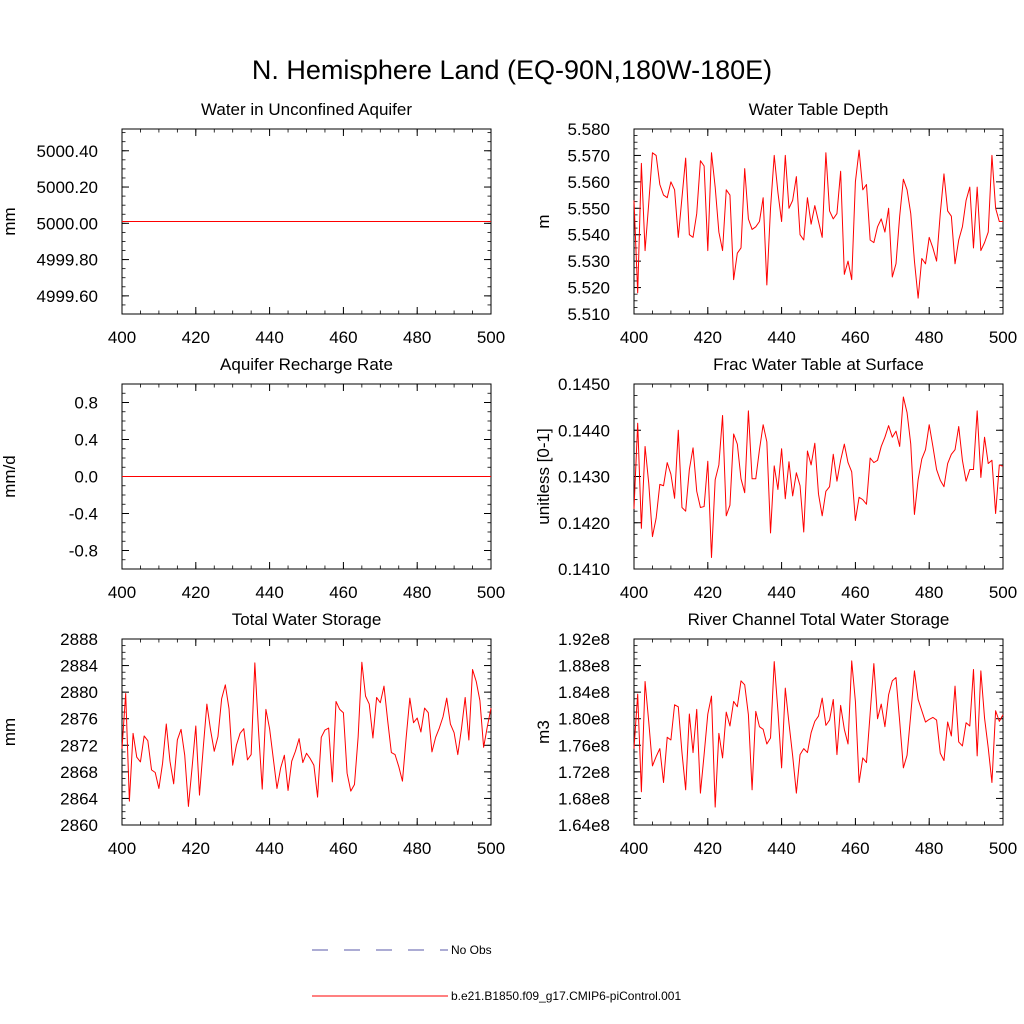 The height and width of the screenshot is (1024, 1024). Describe the element at coordinates (588, 155) in the screenshot. I see `y-tick-label: 5.570` at that location.